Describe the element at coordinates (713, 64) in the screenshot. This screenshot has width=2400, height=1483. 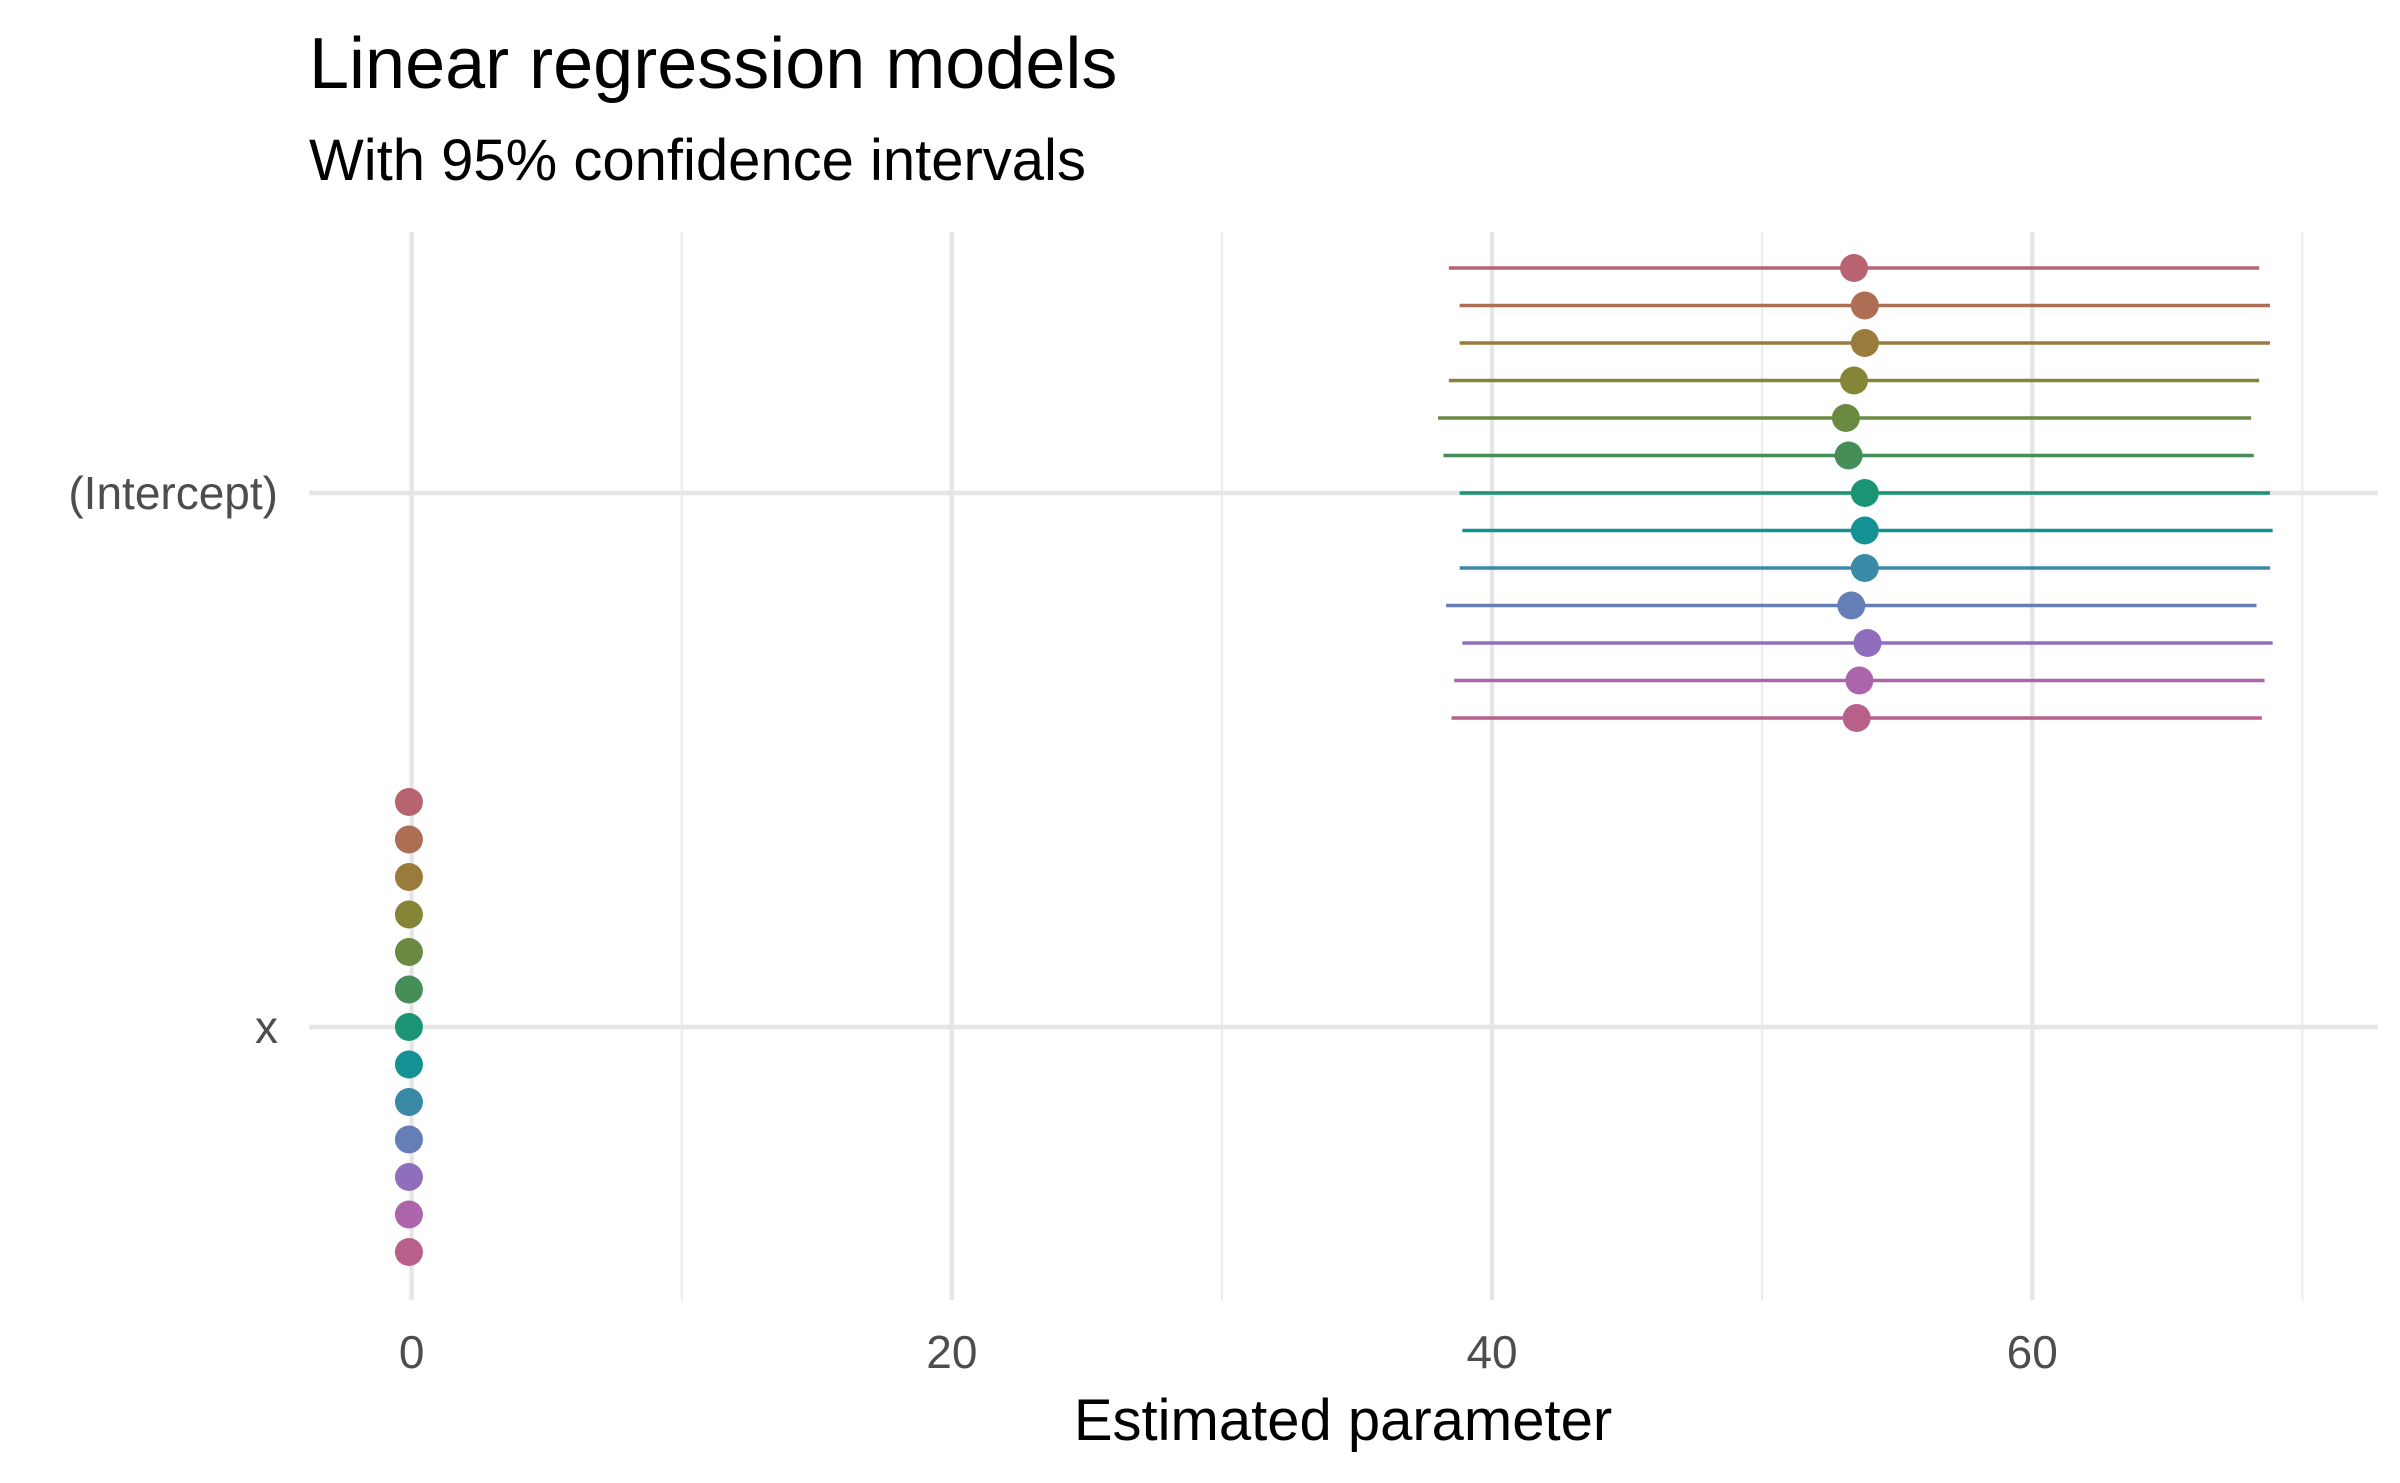
I see `chart-title: Linear regression models` at that location.